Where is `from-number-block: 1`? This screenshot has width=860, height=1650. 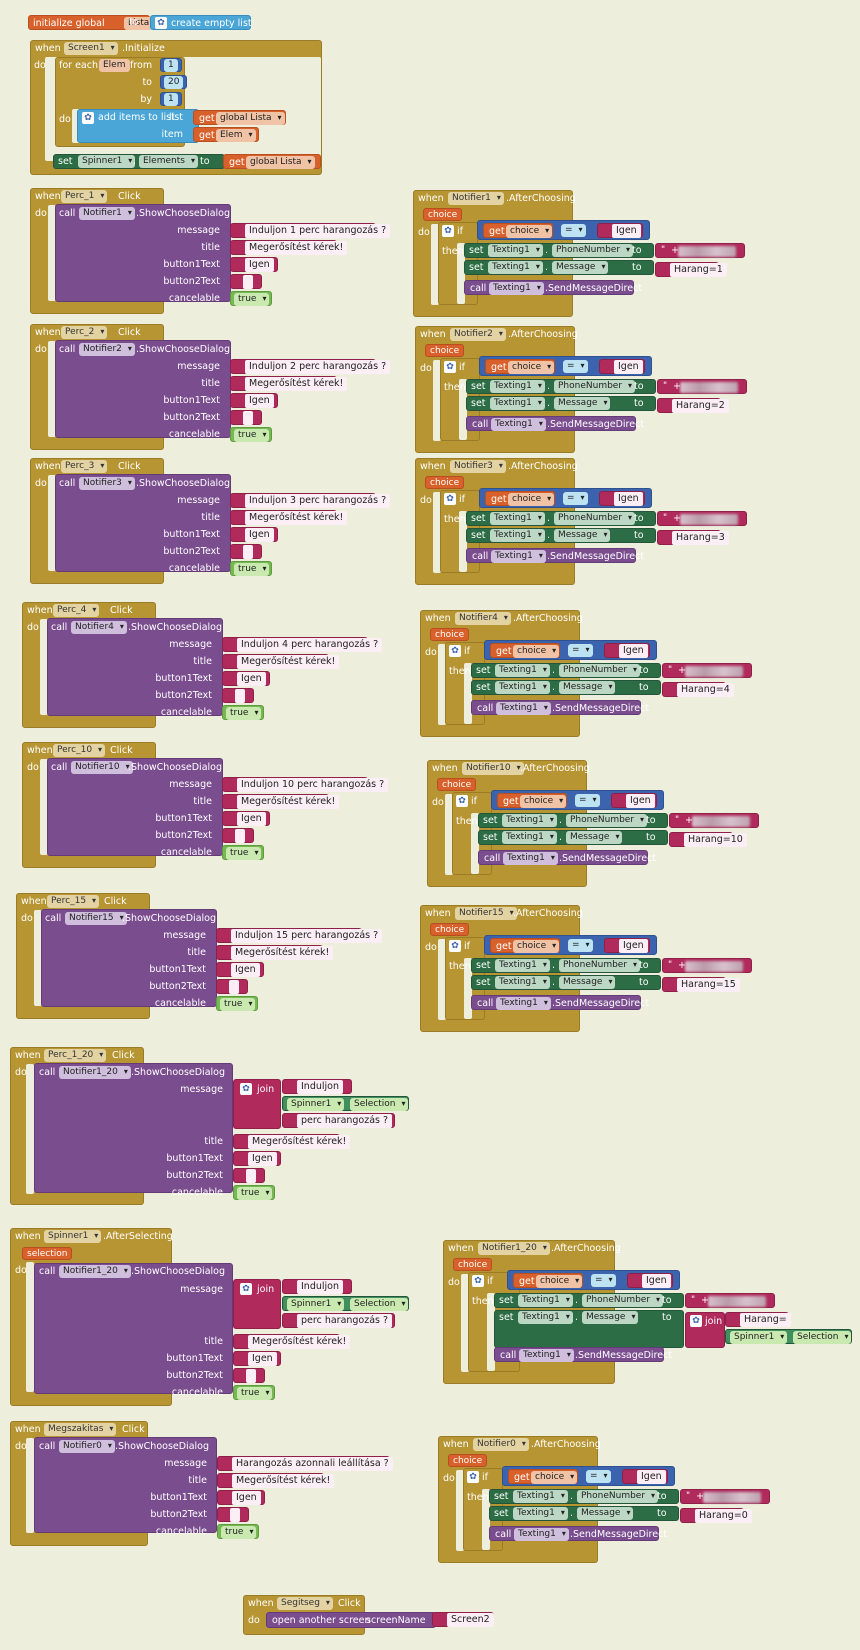
from-number-block: 1 is located at coordinates (171, 65).